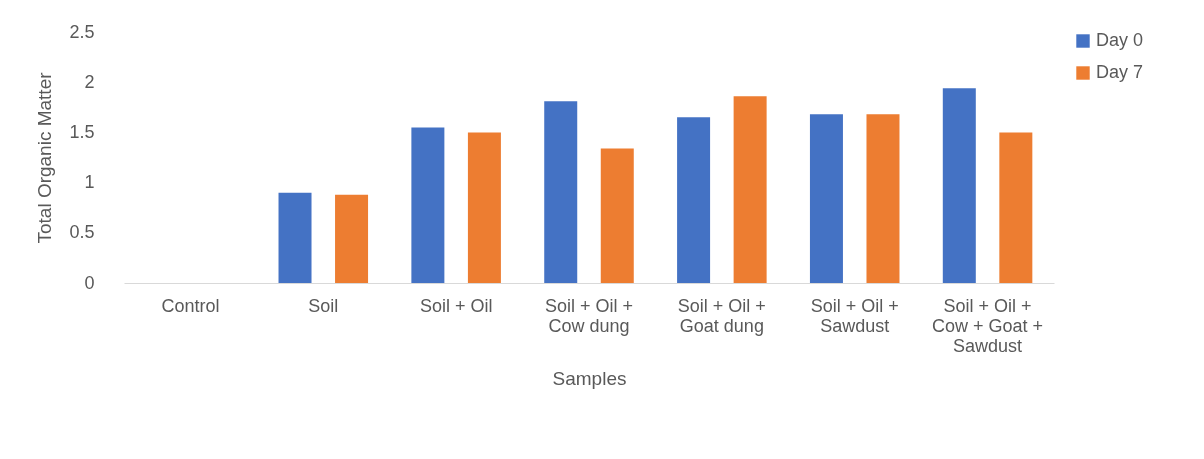 This screenshot has height=459, width=1204. What do you see at coordinates (589, 315) in the screenshot?
I see `x-tick-label: Soil + Oil + Cow dung` at bounding box center [589, 315].